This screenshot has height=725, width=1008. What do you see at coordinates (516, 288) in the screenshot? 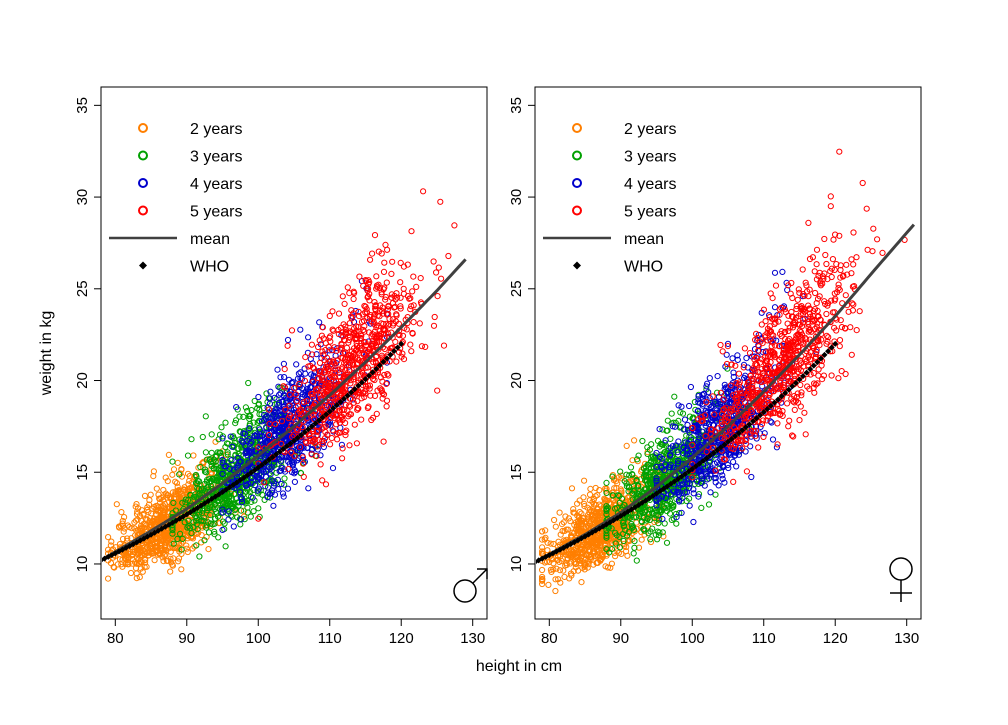
I see `y-tick-label: 25` at bounding box center [516, 288].